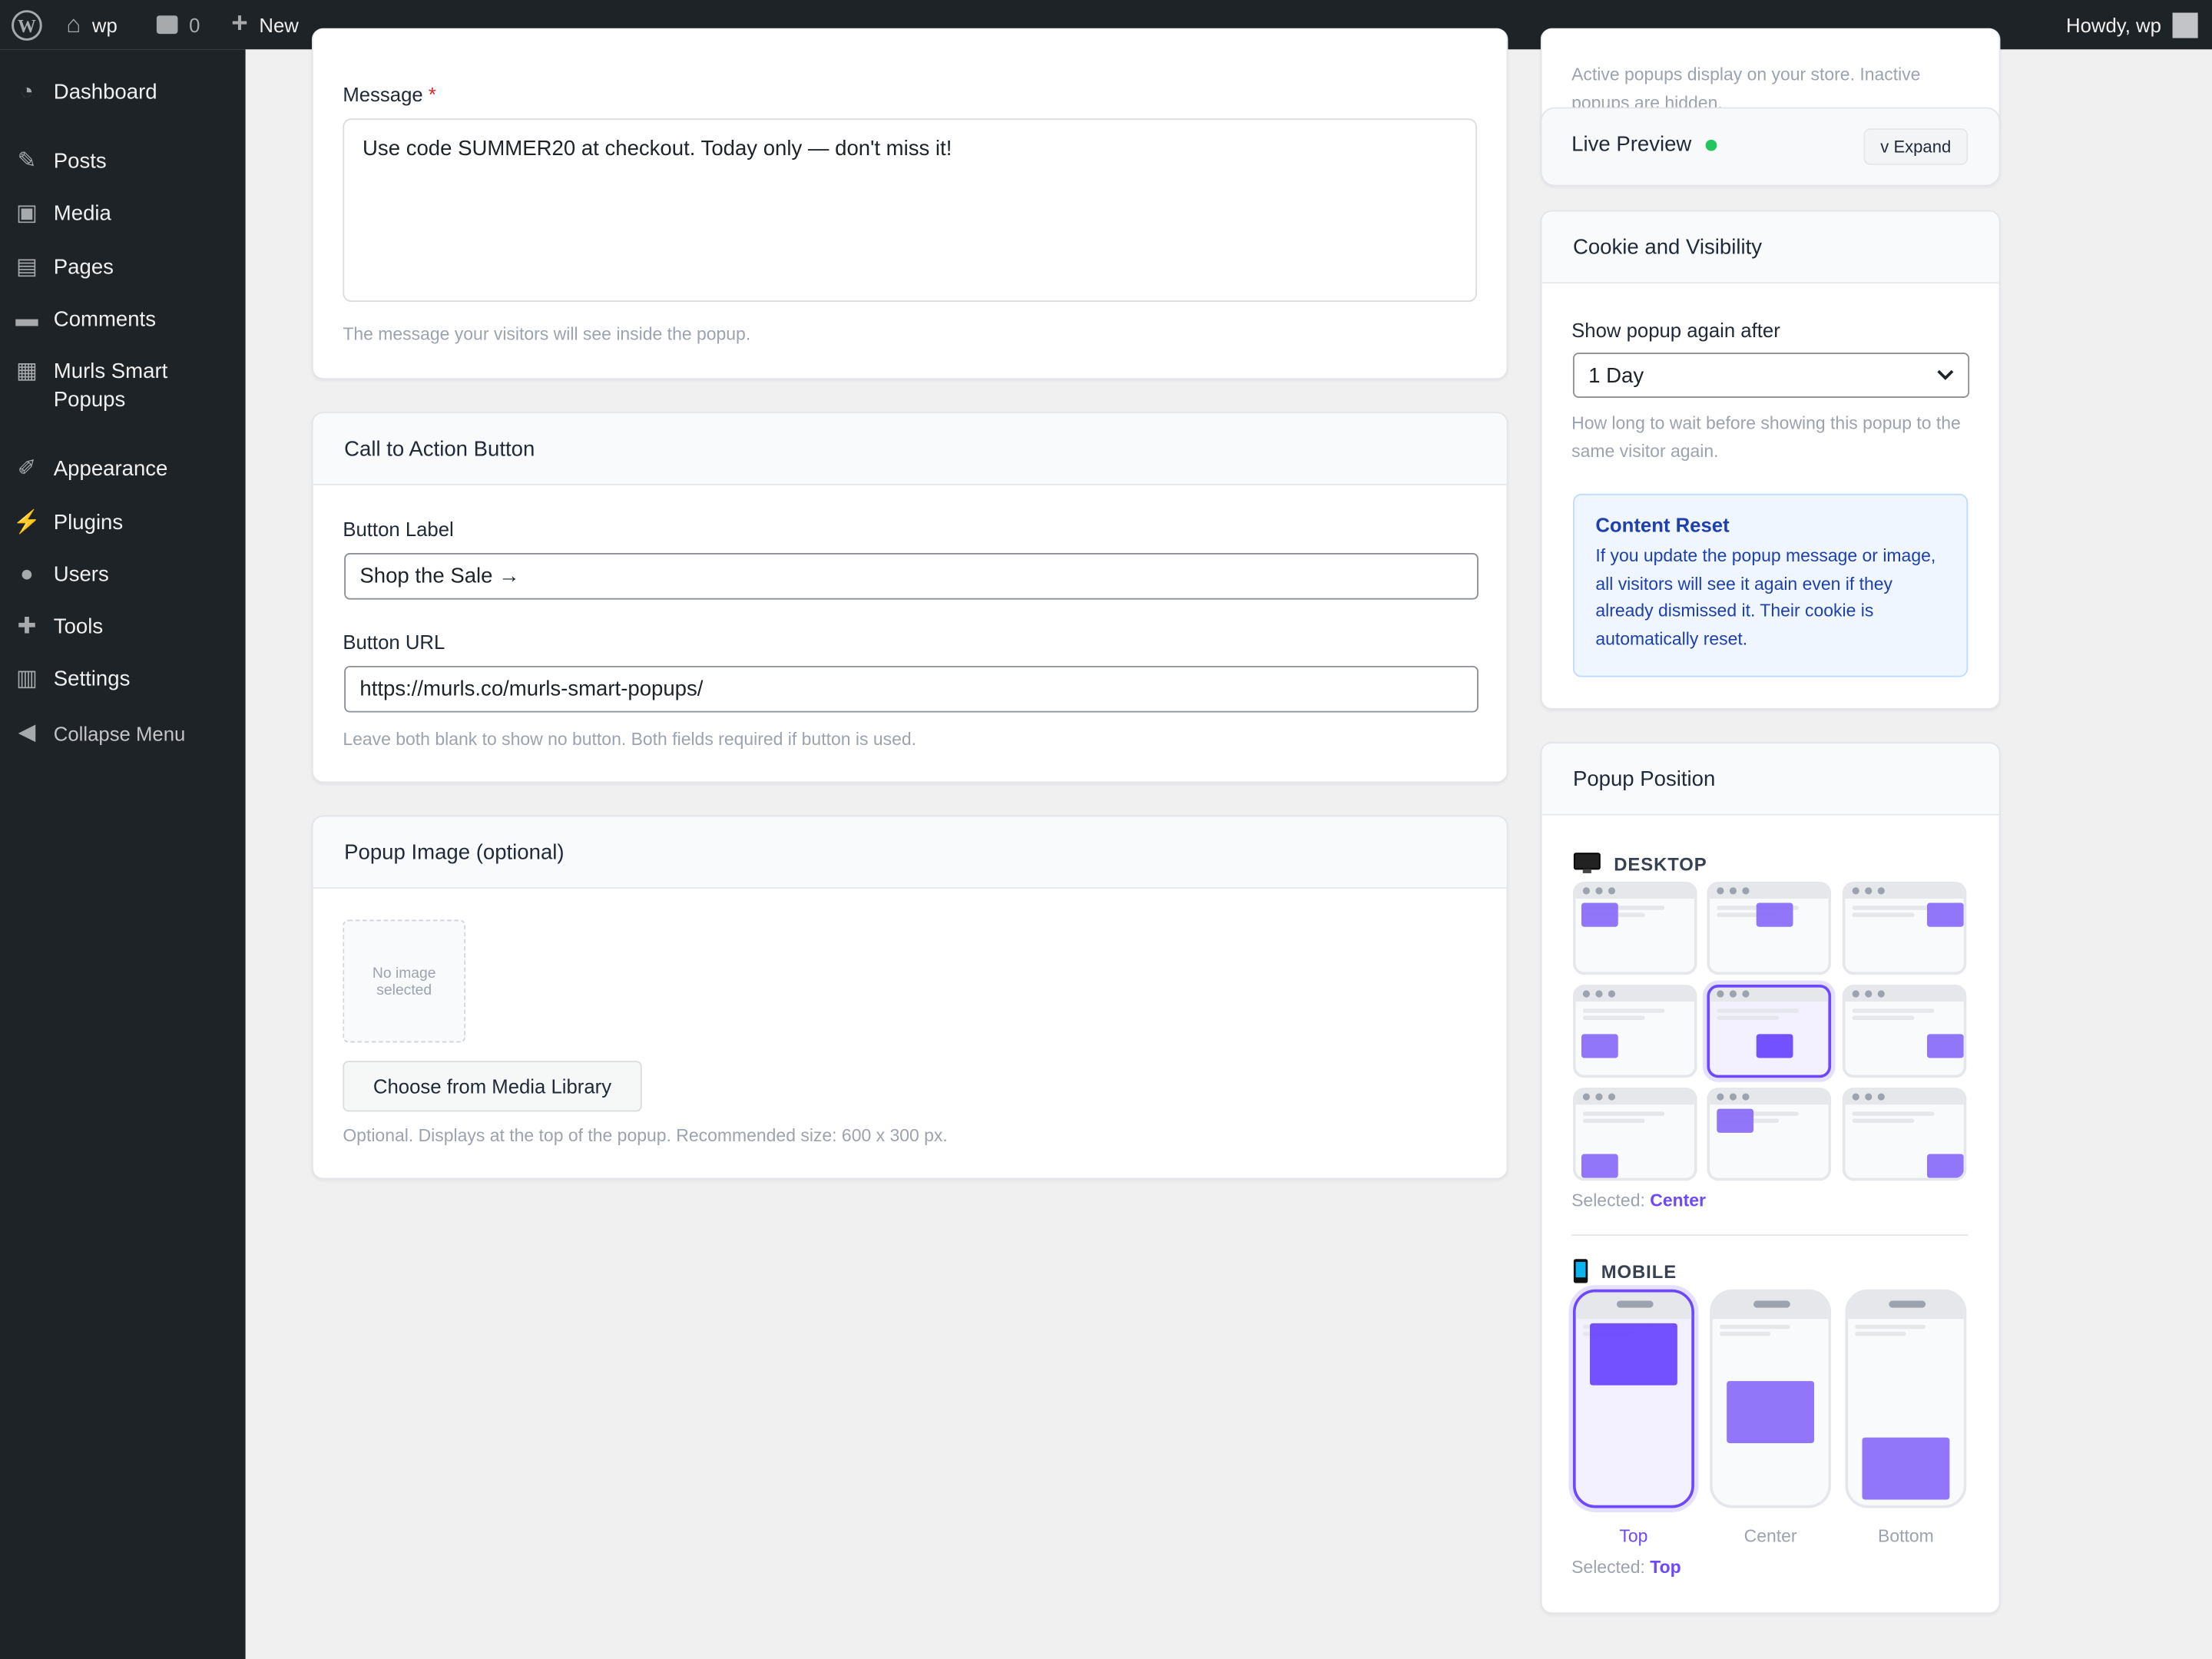  Describe the element at coordinates (1661, 863) in the screenshot. I see `desktop-heading: DESKTOP` at that location.